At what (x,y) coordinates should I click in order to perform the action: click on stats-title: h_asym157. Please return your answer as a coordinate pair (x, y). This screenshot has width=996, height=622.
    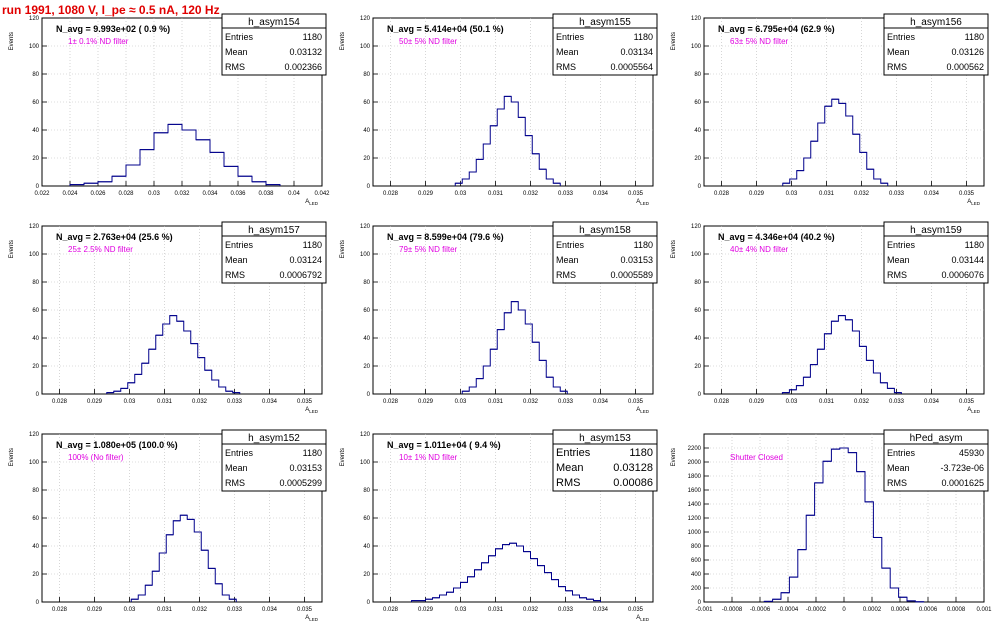
    Looking at the image, I should click on (274, 230).